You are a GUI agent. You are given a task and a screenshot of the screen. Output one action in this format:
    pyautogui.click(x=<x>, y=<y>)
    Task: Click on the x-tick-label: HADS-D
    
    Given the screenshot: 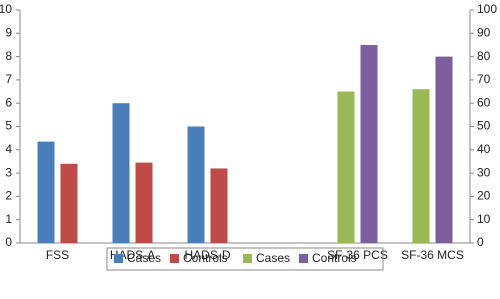 What is the action you would take?
    pyautogui.click(x=207, y=255)
    